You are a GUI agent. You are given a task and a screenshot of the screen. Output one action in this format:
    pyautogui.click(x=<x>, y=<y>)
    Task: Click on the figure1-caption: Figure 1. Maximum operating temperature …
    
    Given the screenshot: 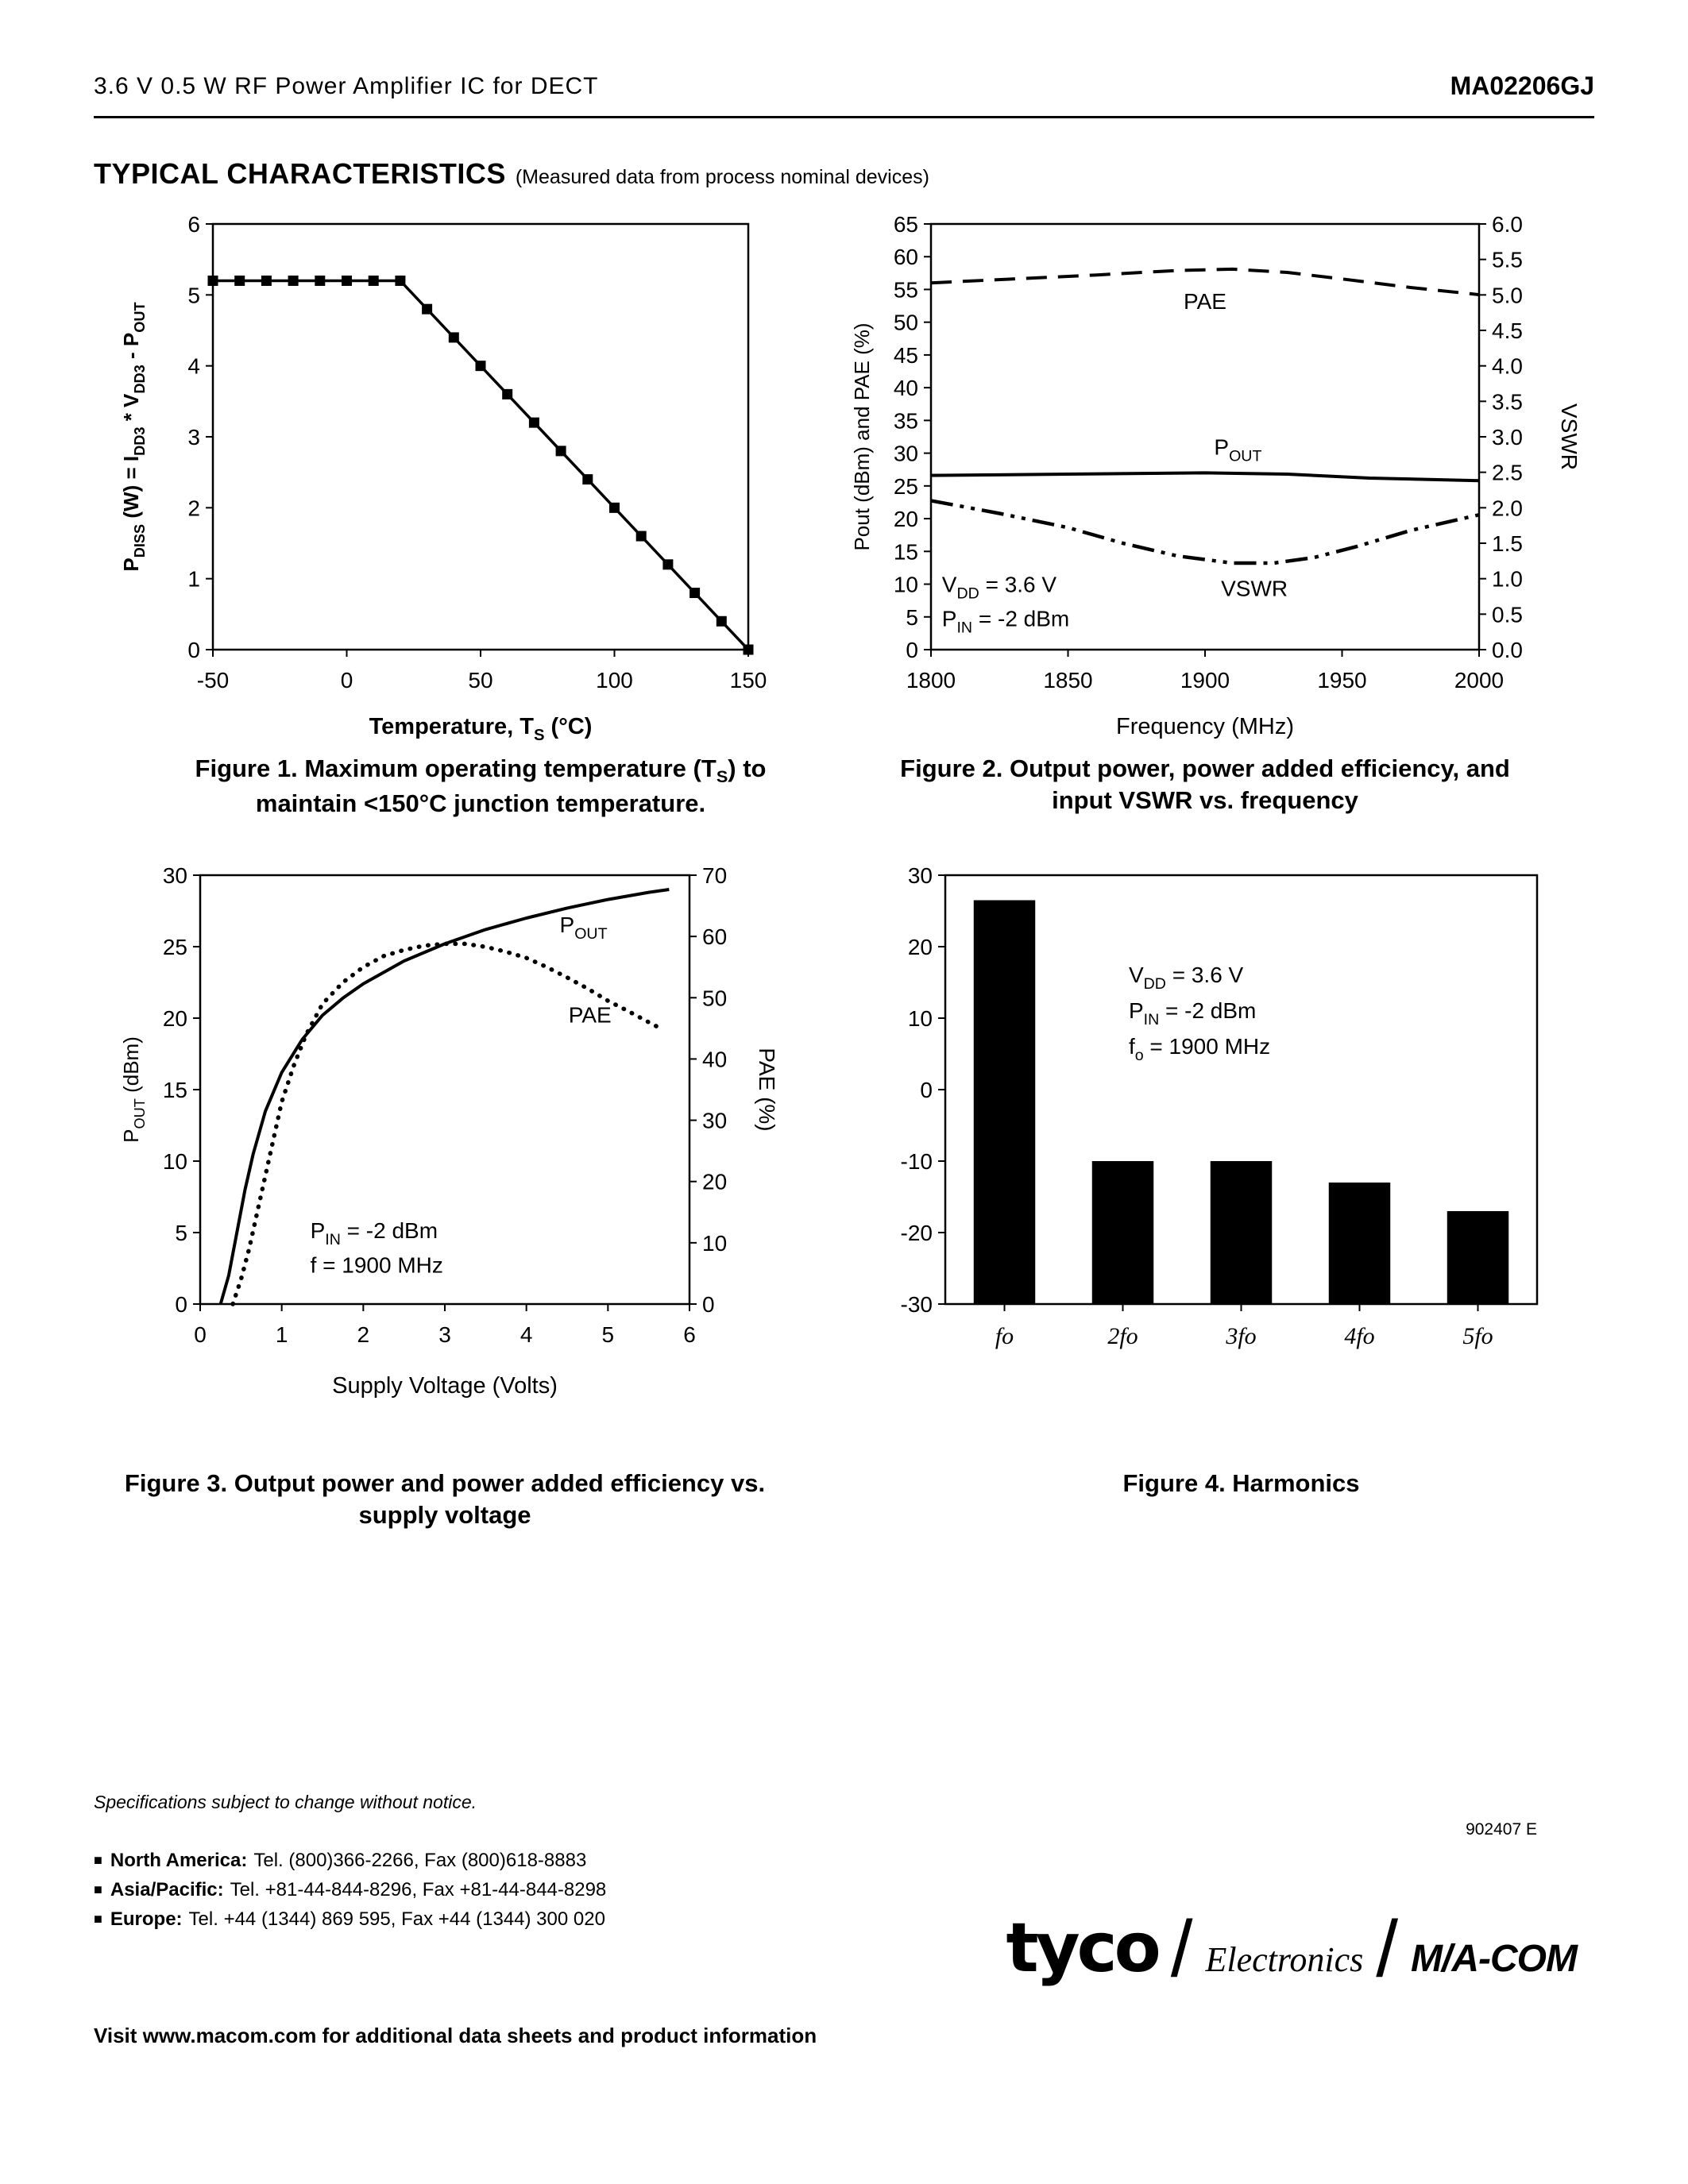 What is the action you would take?
    pyautogui.click(x=481, y=786)
    